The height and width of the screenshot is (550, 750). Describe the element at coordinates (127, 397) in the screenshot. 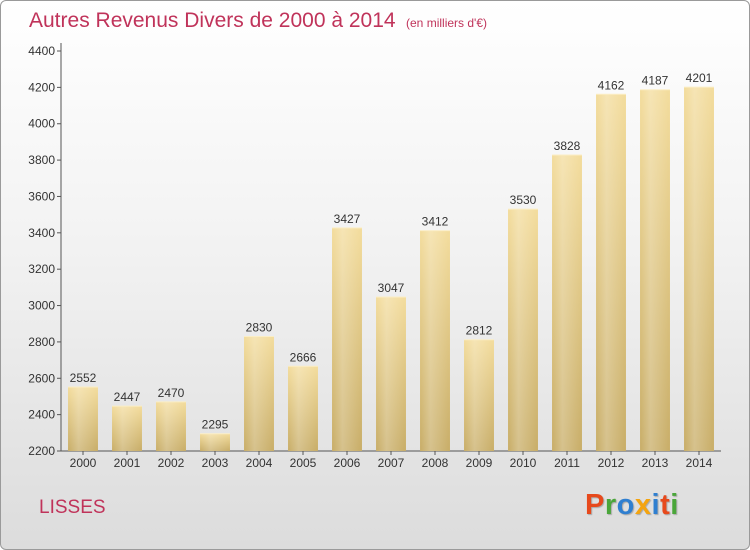

I see `data-label: 2447` at that location.